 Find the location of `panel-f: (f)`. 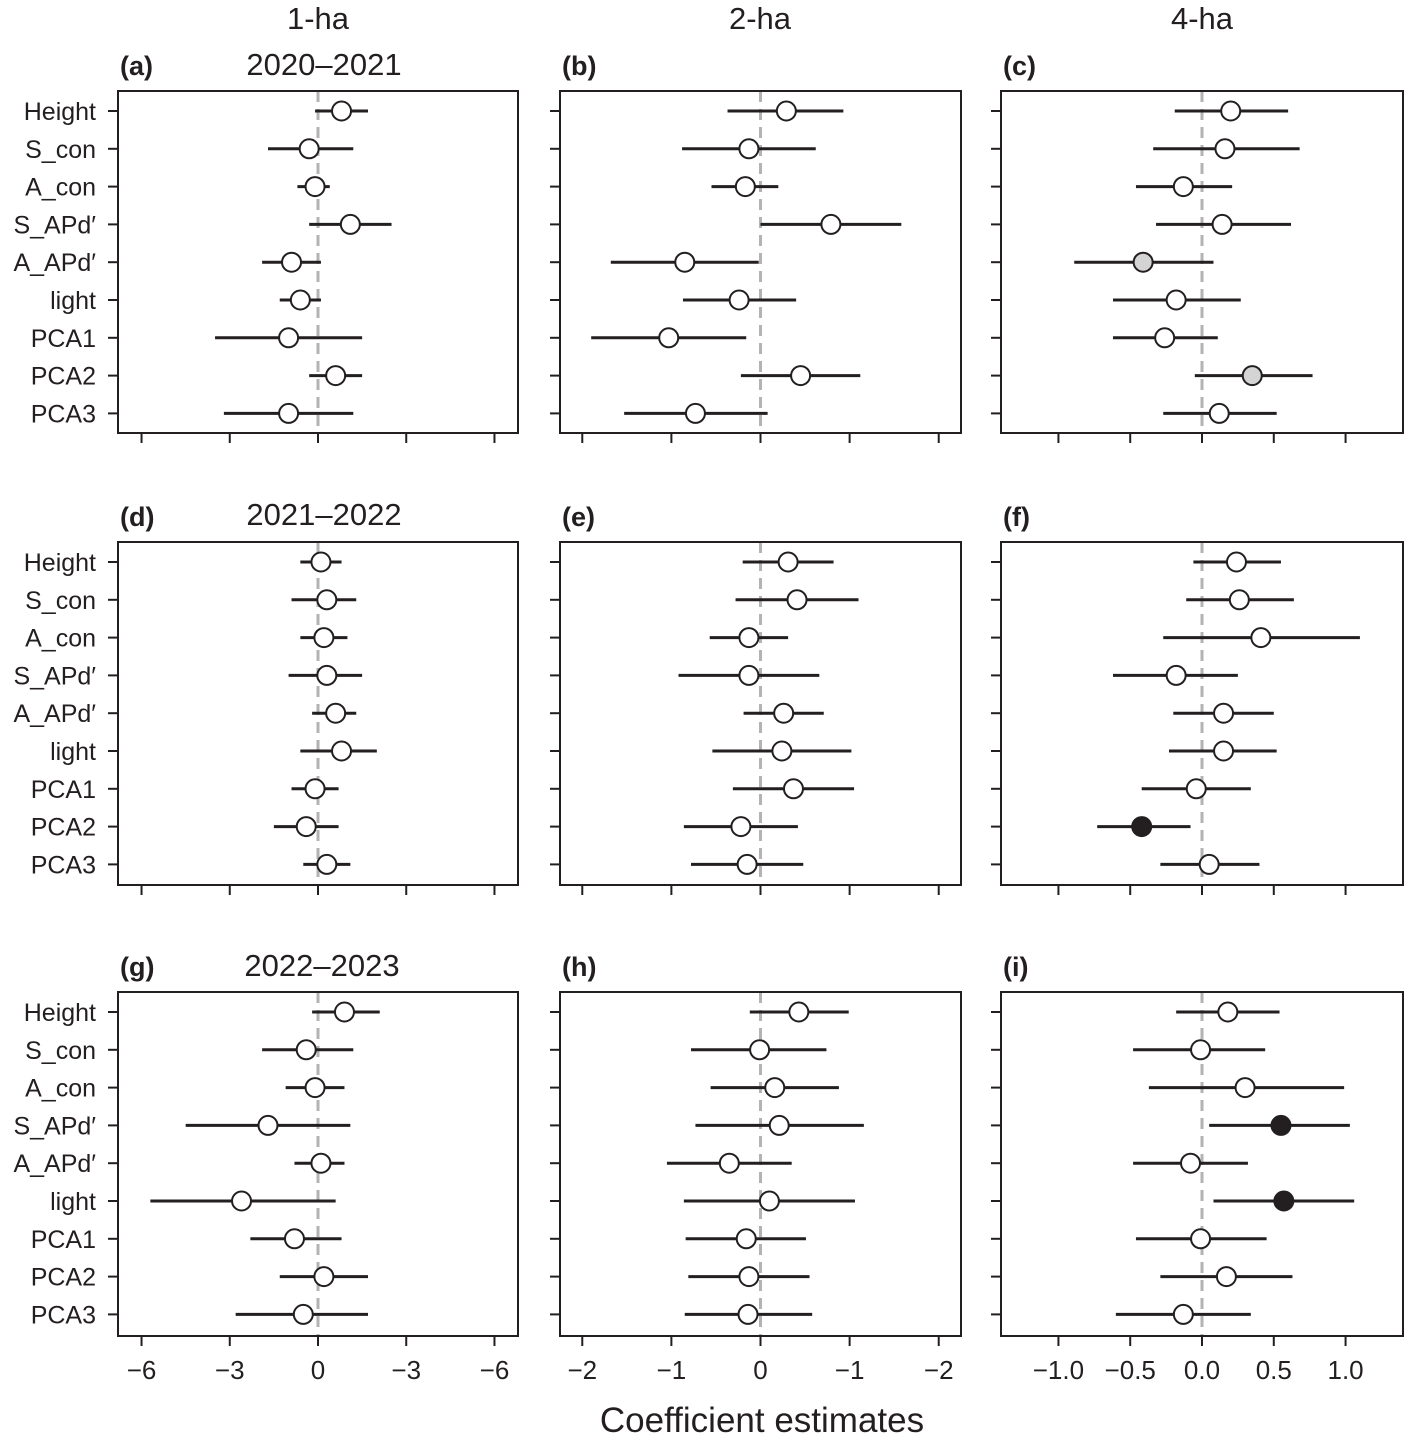

panel-f: (f) is located at coordinates (1197, 698).